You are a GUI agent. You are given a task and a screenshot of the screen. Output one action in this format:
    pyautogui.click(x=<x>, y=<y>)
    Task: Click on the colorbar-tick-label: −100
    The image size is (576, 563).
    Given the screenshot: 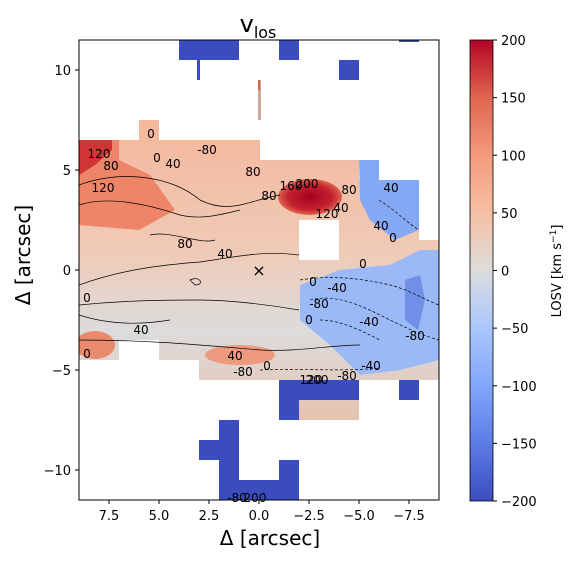 What is the action you would take?
    pyautogui.click(x=519, y=387)
    